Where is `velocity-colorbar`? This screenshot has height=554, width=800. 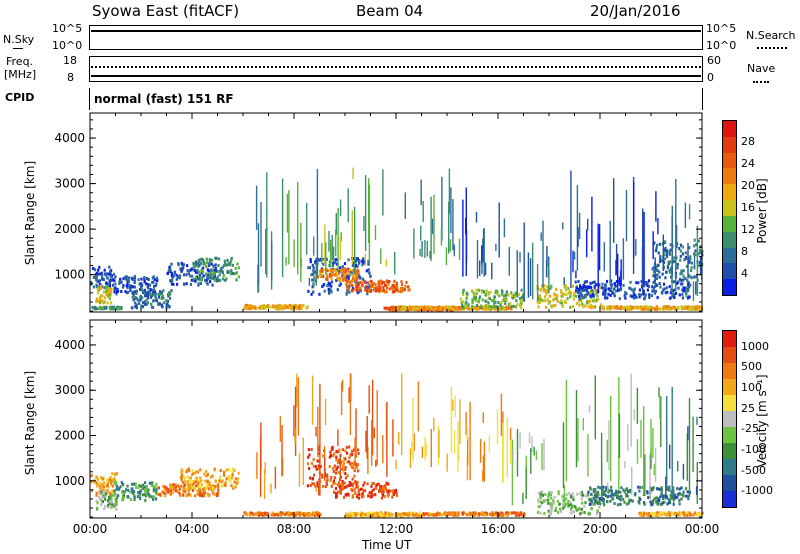 velocity-colorbar is located at coordinates (729, 419).